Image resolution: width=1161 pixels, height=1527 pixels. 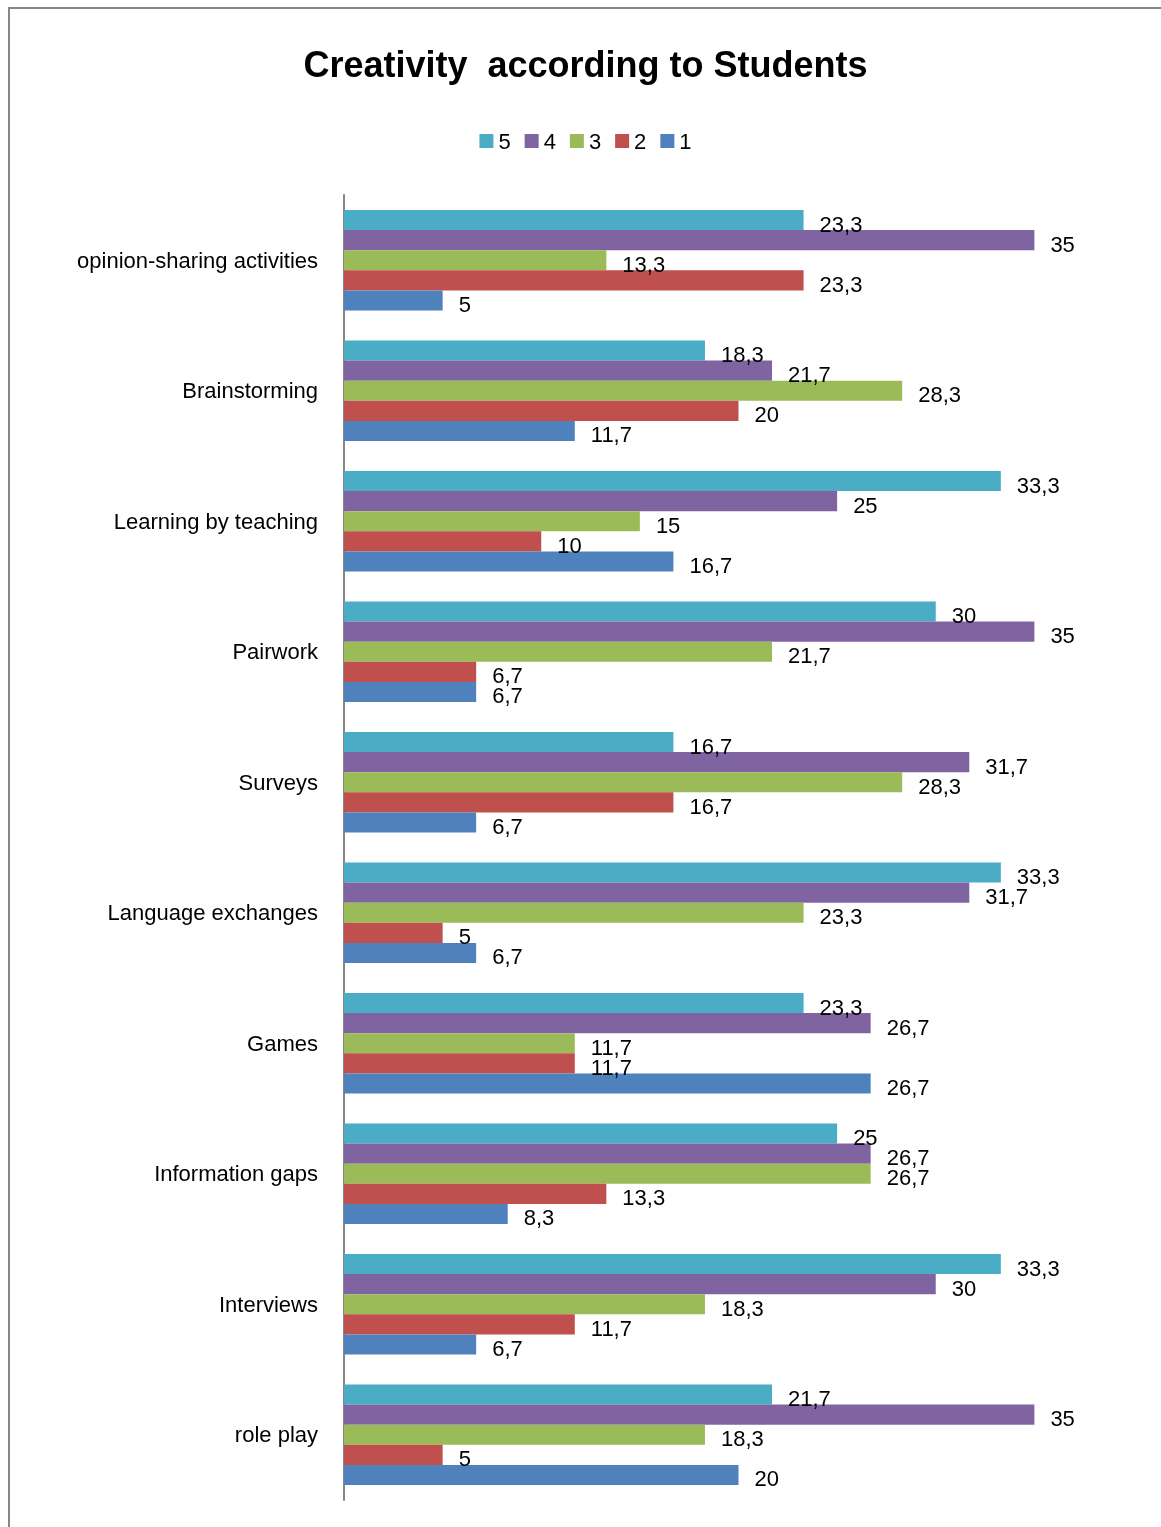 What do you see at coordinates (278, 782) in the screenshot?
I see `y-tick-label: Surveys` at bounding box center [278, 782].